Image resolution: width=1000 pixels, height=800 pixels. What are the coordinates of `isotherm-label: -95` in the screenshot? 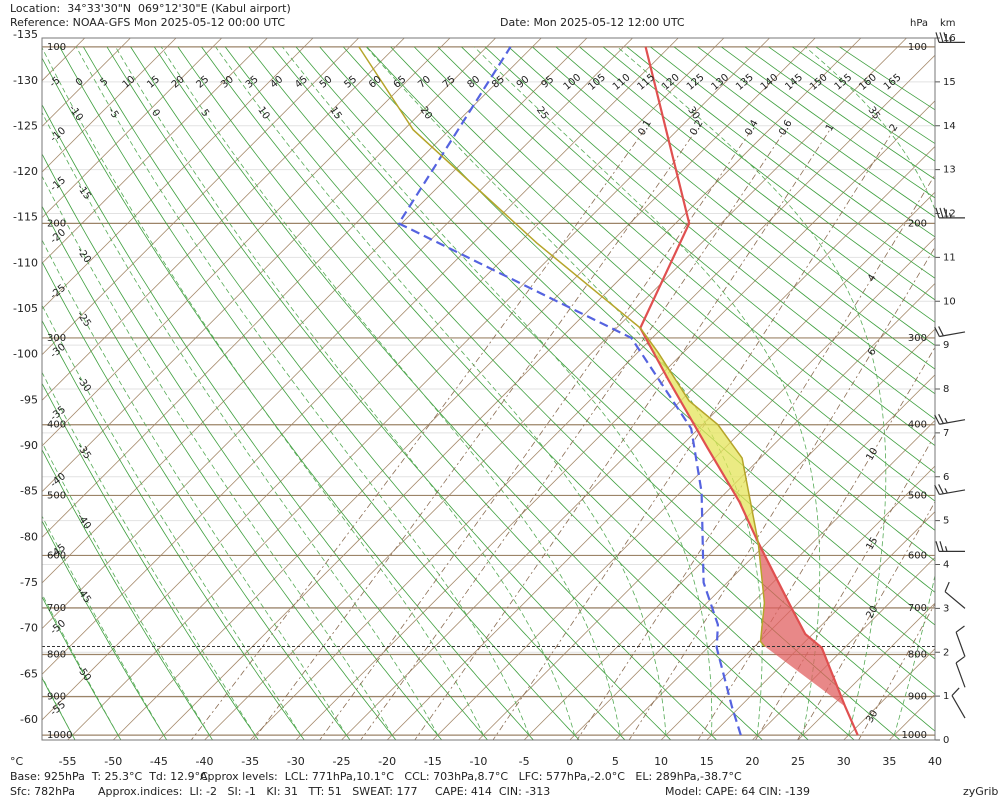 It's located at (29, 399).